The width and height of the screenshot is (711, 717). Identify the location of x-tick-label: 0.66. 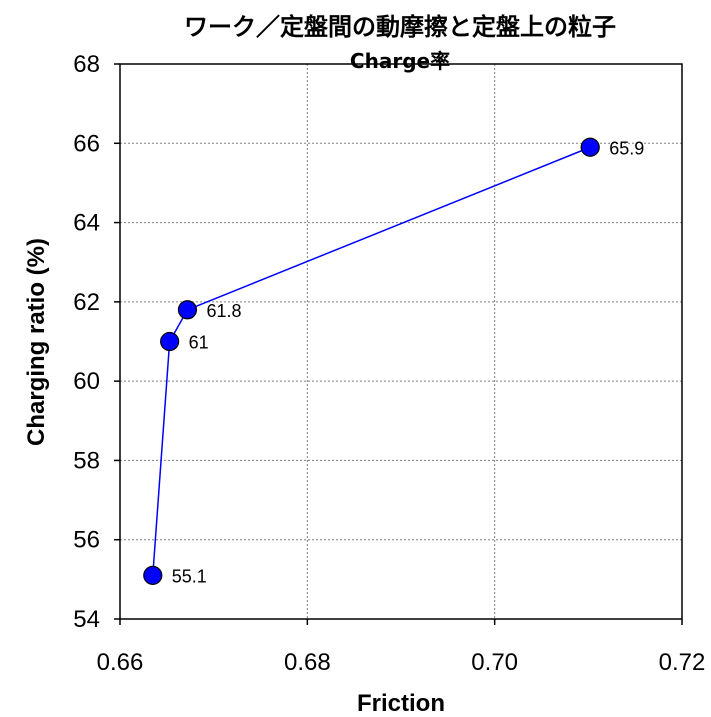
(120, 662).